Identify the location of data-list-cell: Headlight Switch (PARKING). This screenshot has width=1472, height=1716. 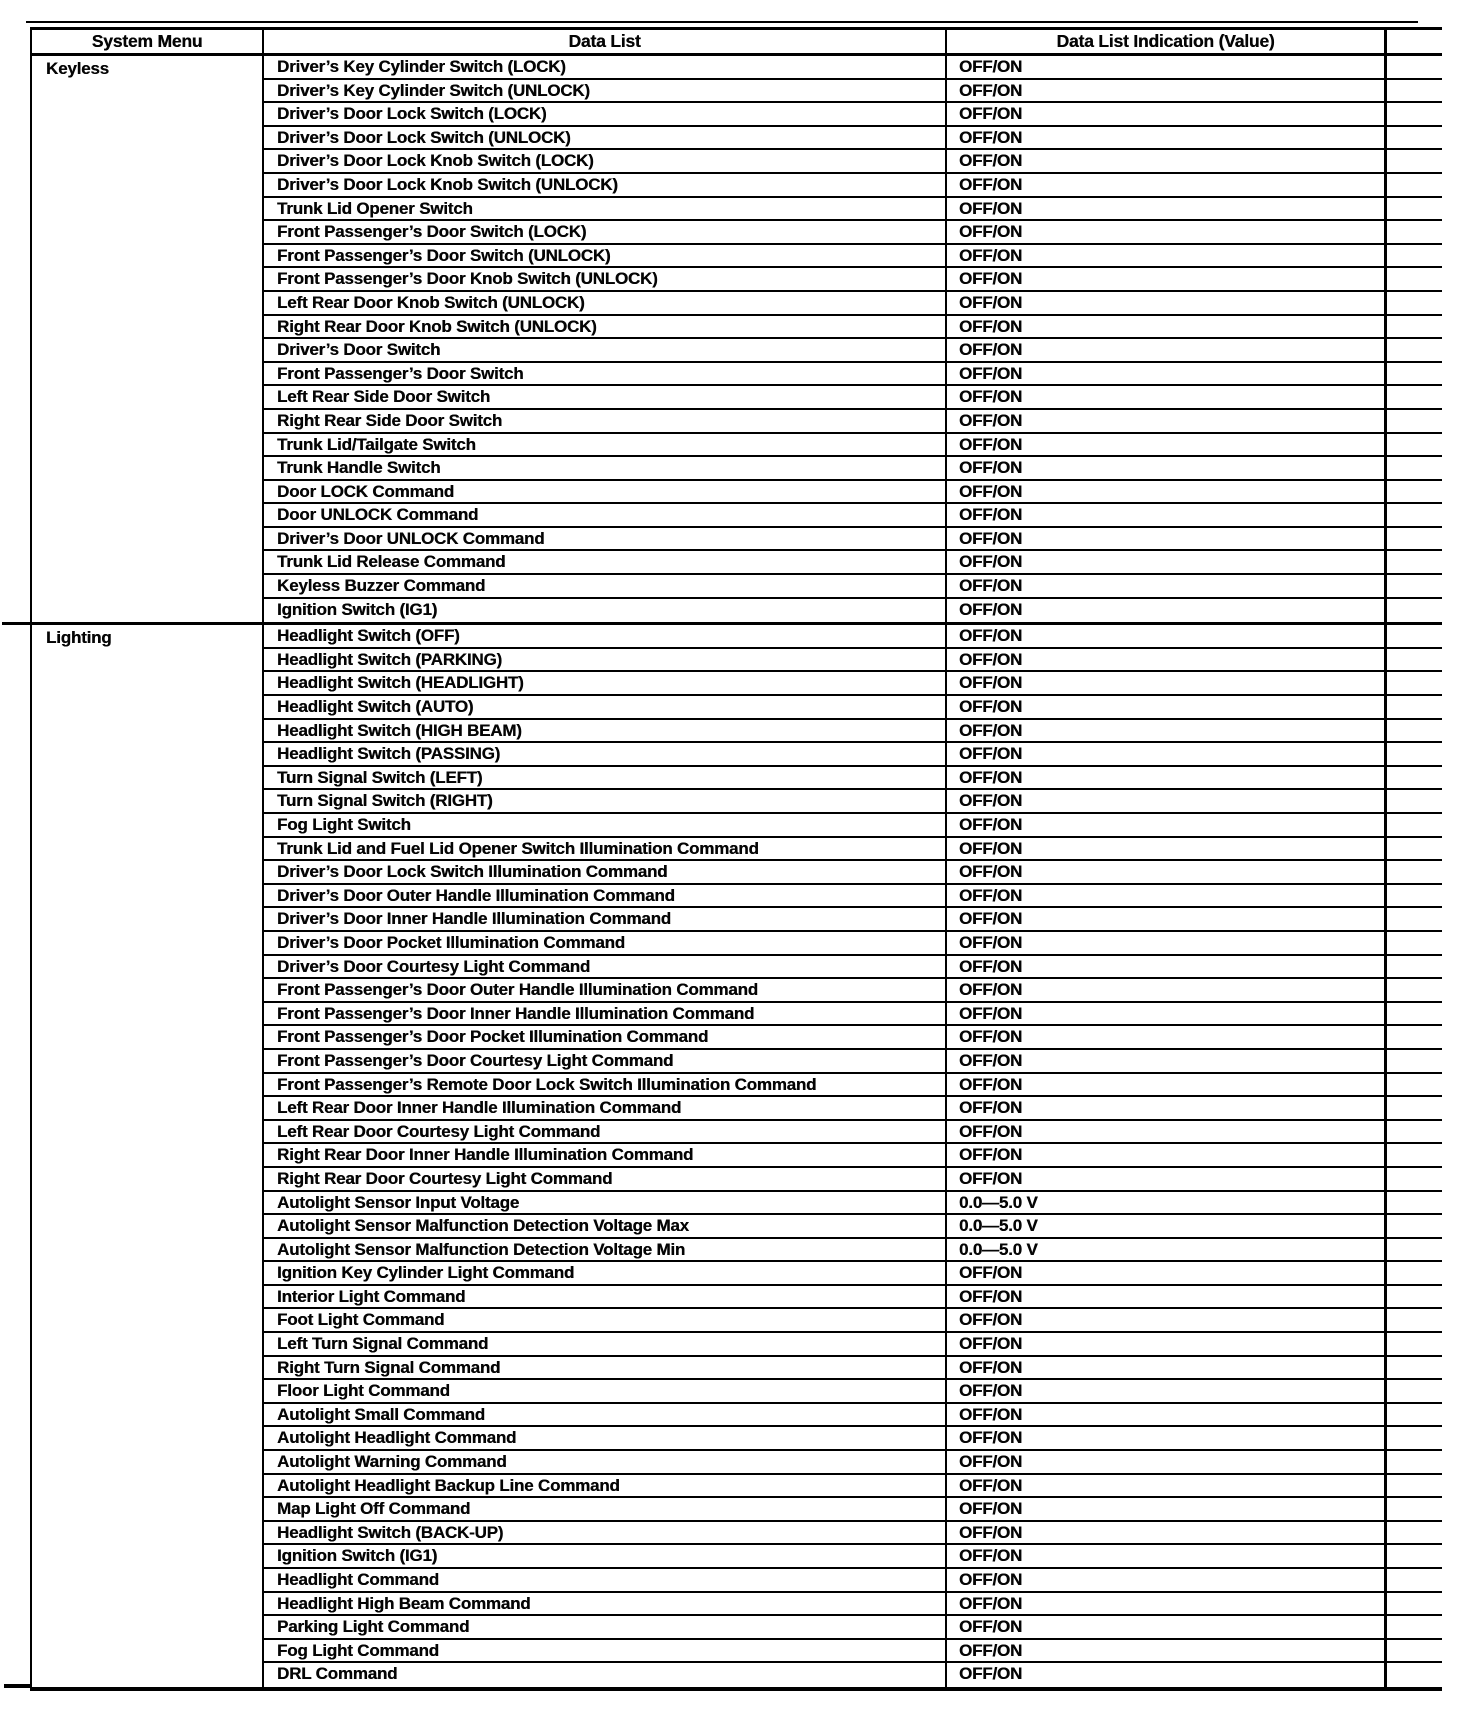
(605, 659).